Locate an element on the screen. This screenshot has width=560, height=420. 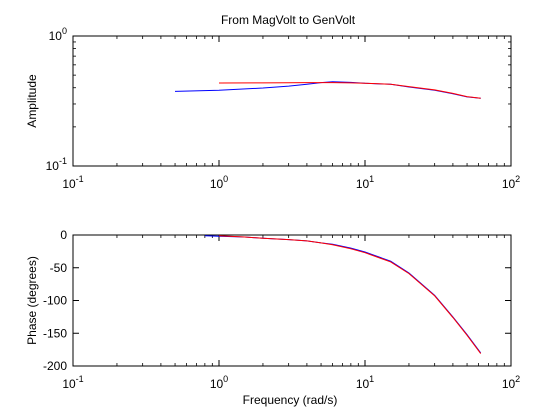
phase-y-tick-label: -150 is located at coordinates (55, 333).